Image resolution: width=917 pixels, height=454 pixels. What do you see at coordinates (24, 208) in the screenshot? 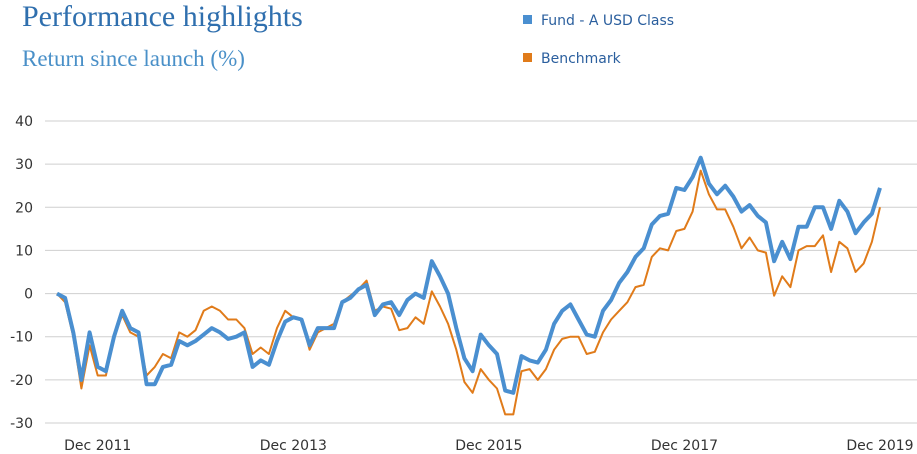
I see `y-tick-label: 20` at bounding box center [24, 208].